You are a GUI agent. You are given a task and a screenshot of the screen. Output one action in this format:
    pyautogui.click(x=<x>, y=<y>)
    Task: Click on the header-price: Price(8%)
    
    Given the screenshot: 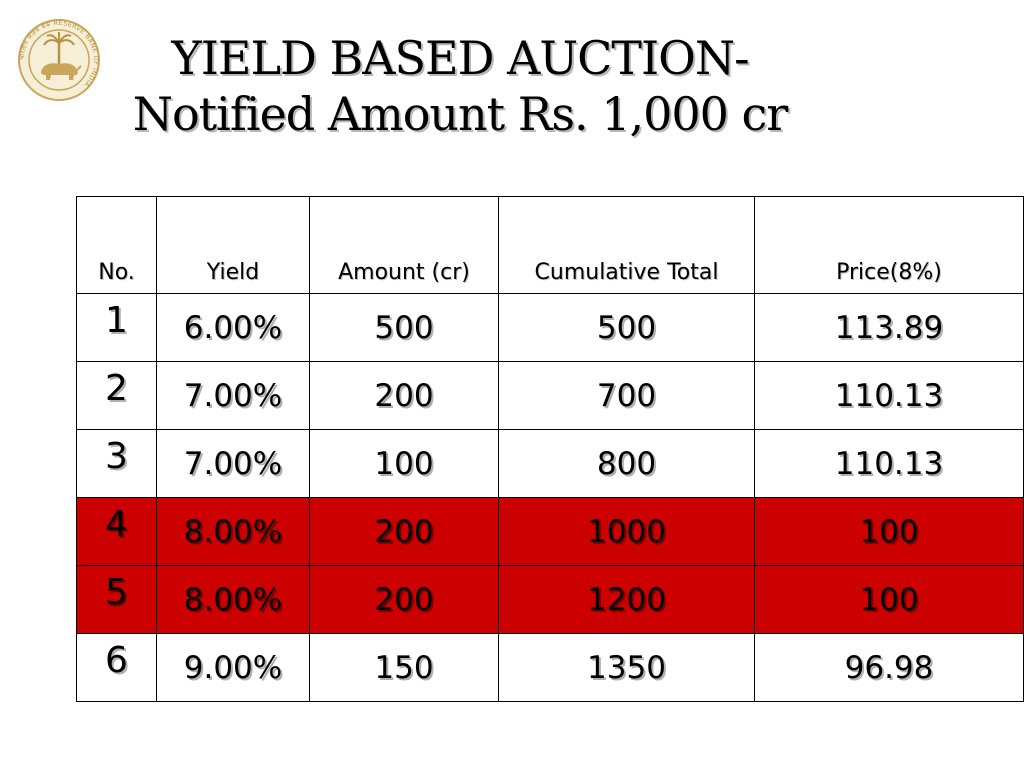 What is the action you would take?
    pyautogui.click(x=889, y=245)
    